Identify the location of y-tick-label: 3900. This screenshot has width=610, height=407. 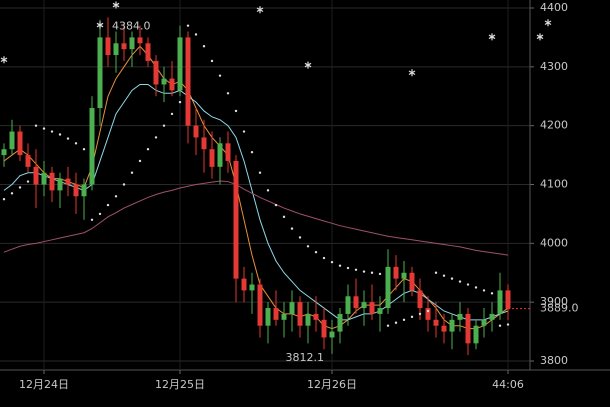
(554, 301).